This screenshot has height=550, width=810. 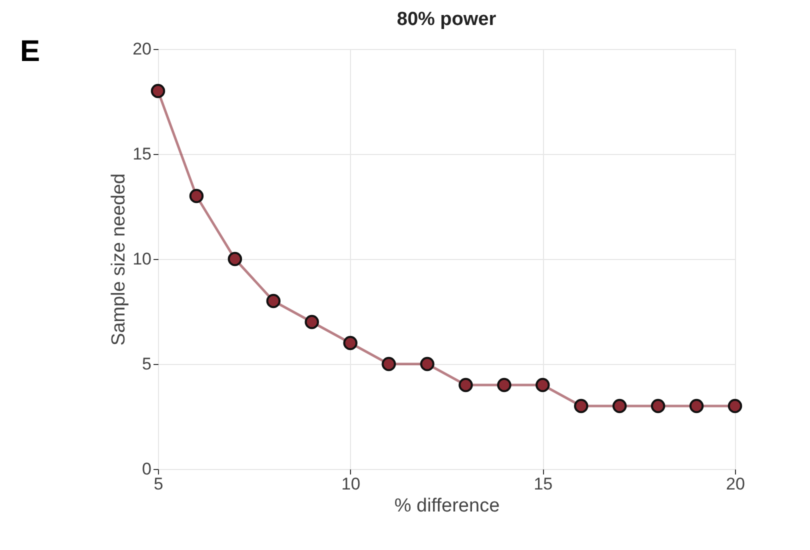 What do you see at coordinates (147, 469) in the screenshot?
I see `y-tick-label: 0` at bounding box center [147, 469].